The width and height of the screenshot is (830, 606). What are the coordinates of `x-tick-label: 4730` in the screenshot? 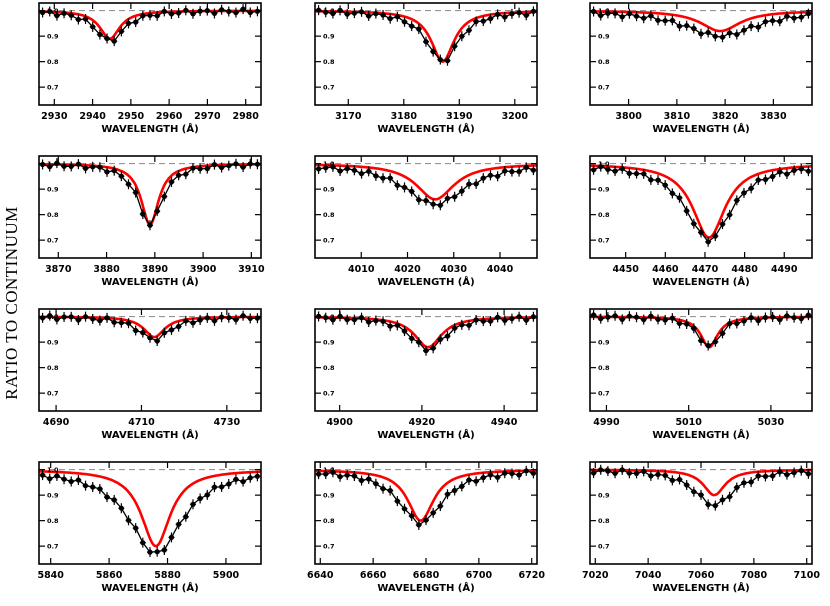 It's located at (227, 422).